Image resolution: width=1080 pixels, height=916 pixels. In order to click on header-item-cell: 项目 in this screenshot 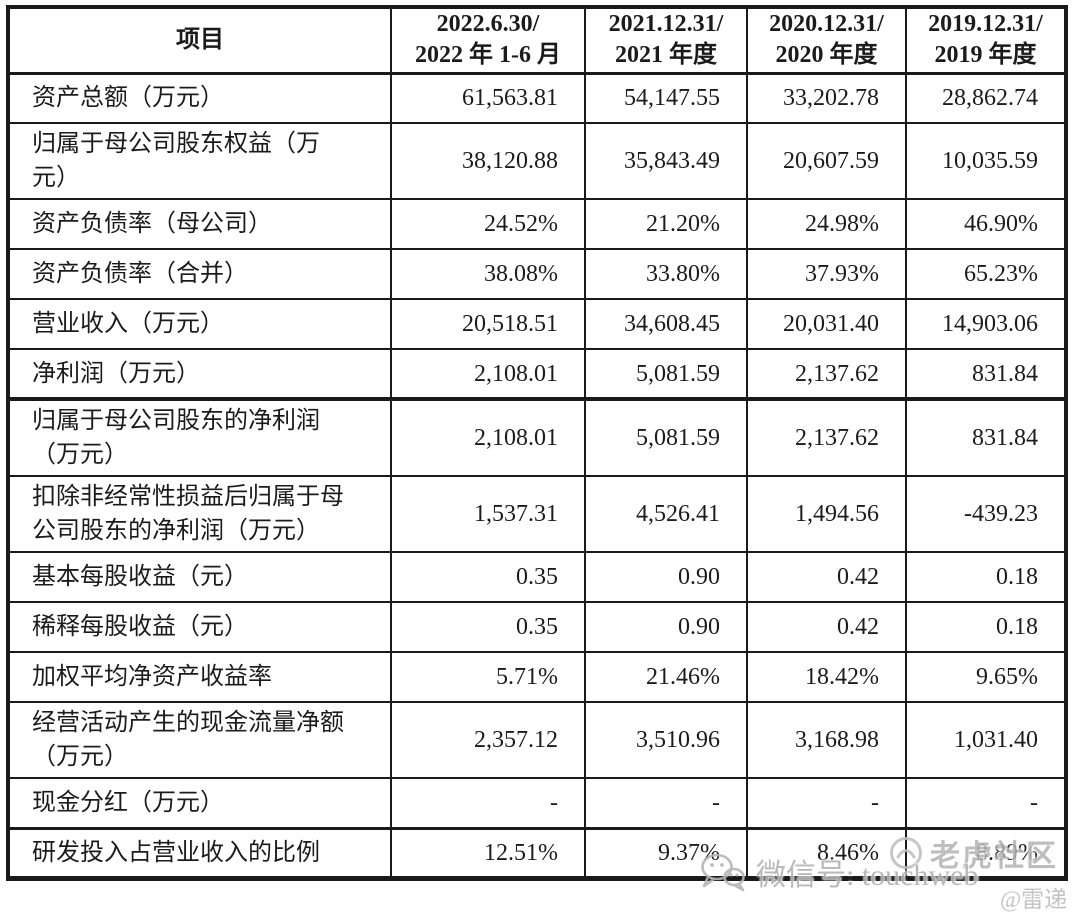, I will do `click(199, 40)`.